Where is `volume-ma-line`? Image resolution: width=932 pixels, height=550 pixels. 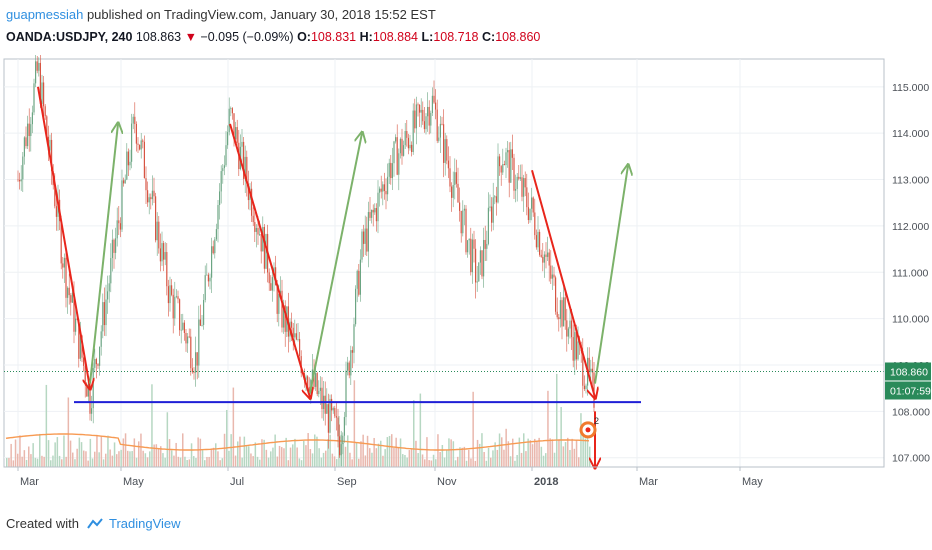 volume-ma-line is located at coordinates (297, 442).